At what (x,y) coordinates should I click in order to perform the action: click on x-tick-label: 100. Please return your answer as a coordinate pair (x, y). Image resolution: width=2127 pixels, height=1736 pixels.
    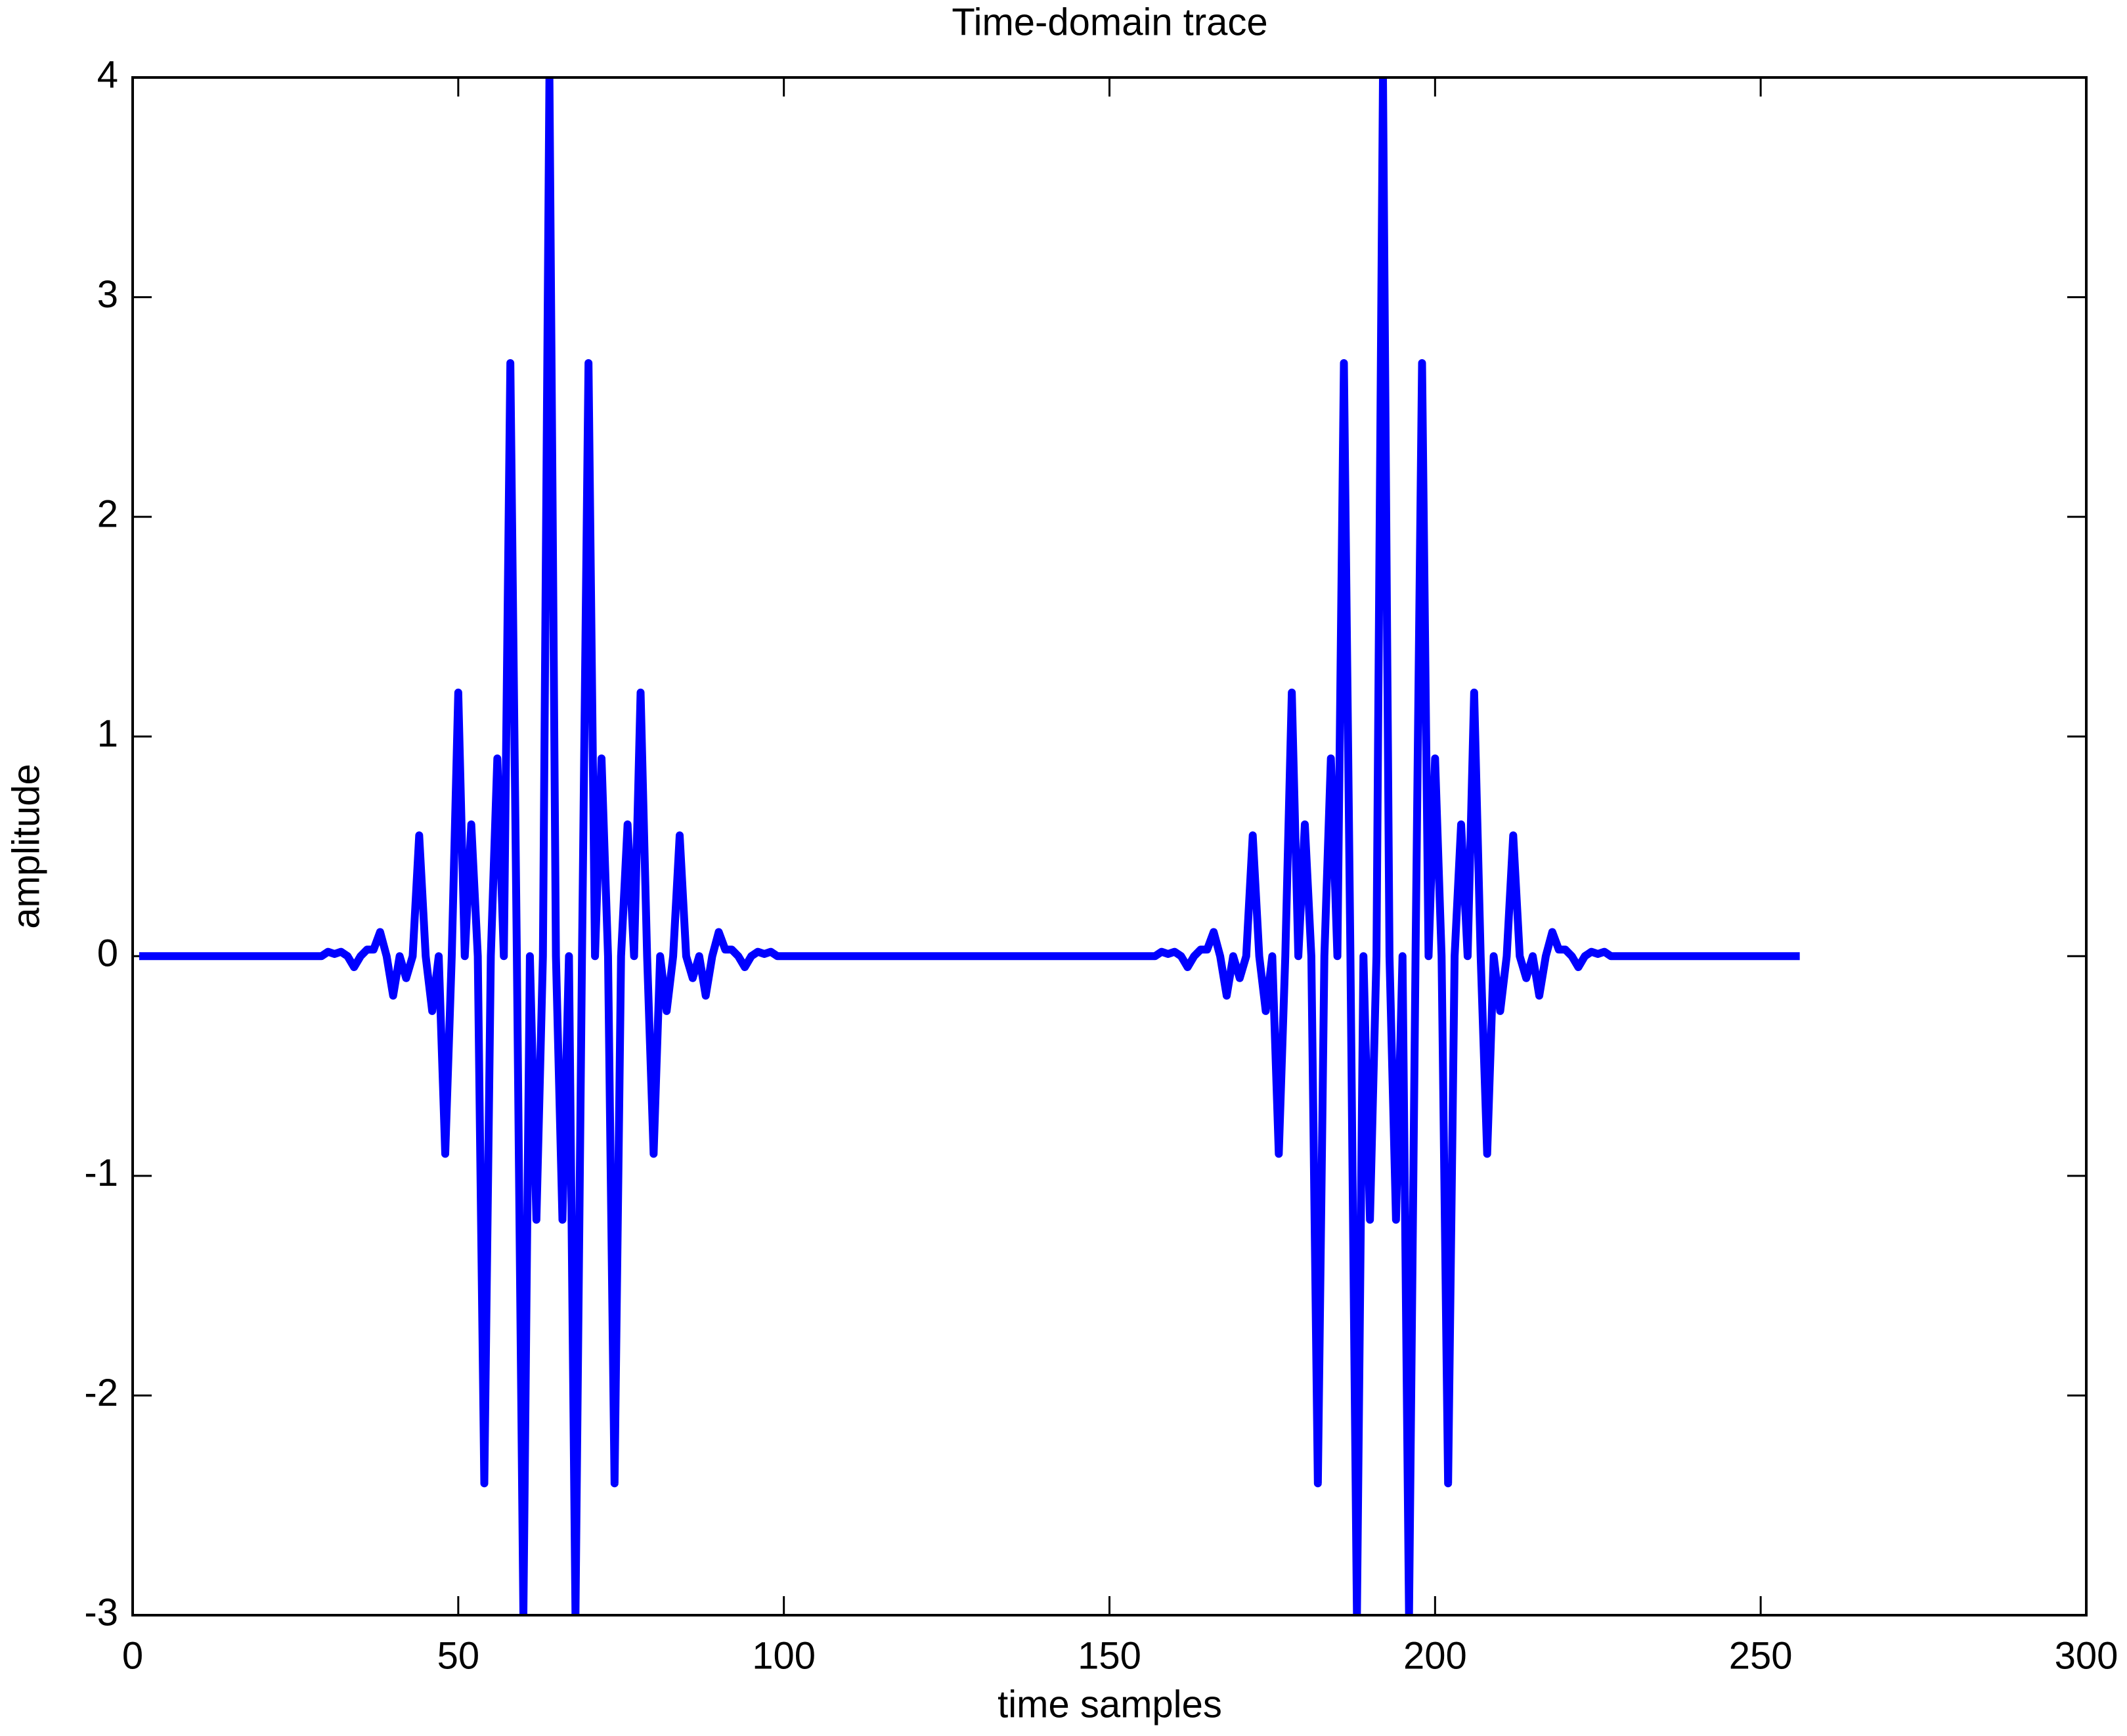
    Looking at the image, I should click on (784, 1655).